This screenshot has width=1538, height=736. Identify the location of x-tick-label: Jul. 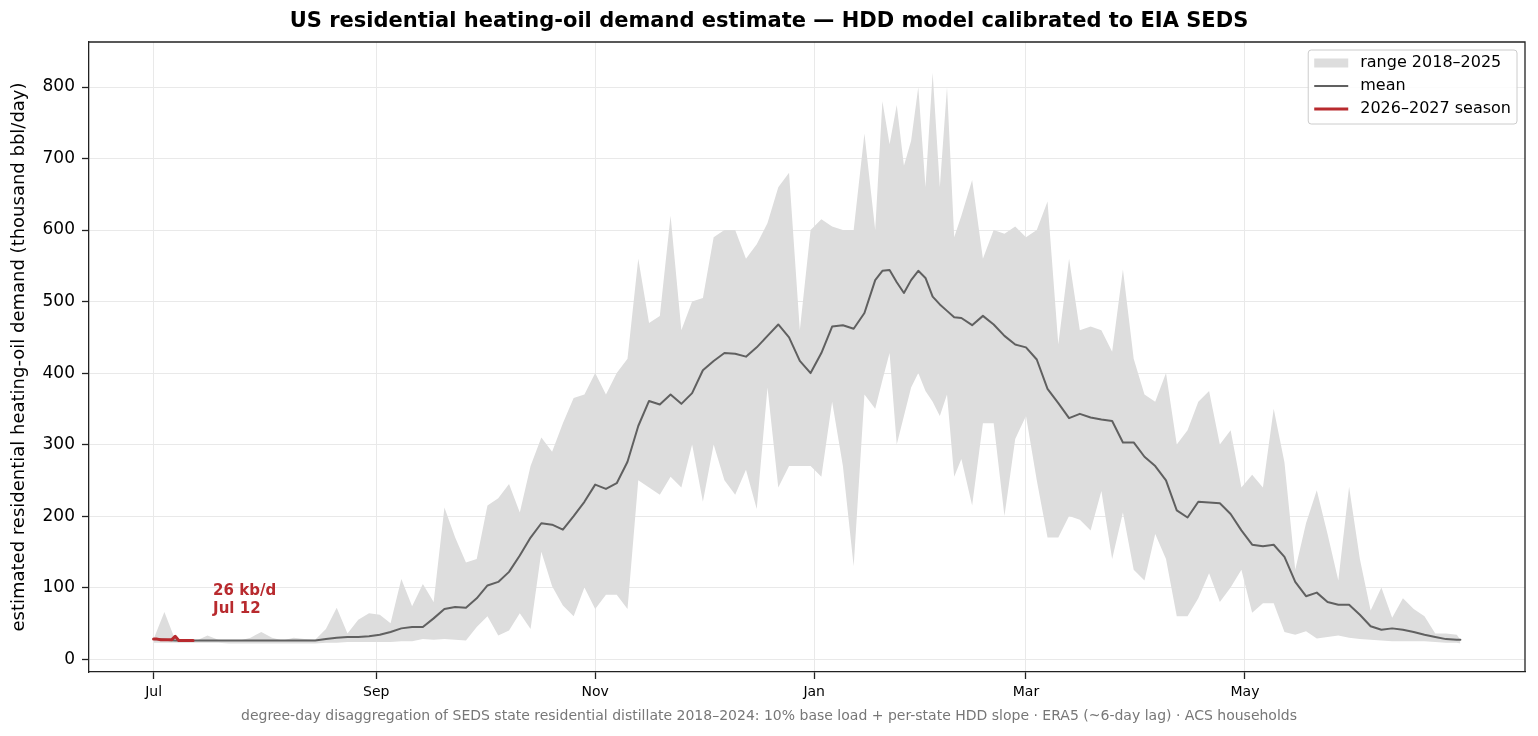
(153, 691).